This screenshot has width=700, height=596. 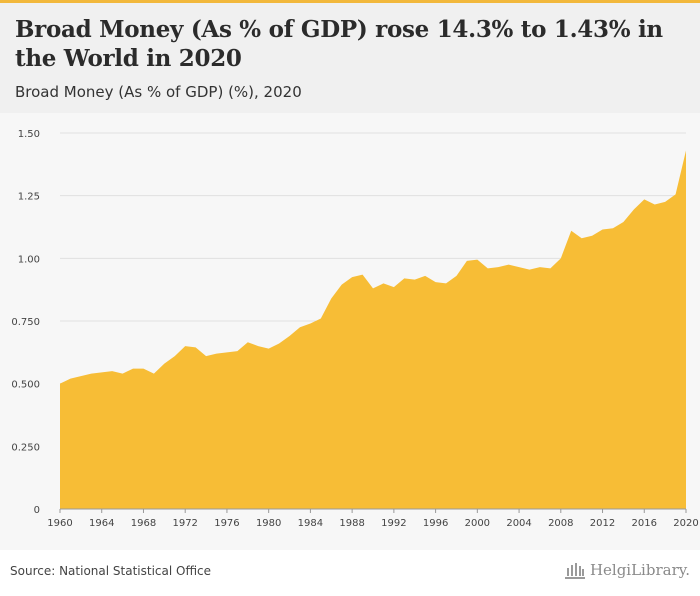 I want to click on y-tick-label: 0, so click(x=37, y=510).